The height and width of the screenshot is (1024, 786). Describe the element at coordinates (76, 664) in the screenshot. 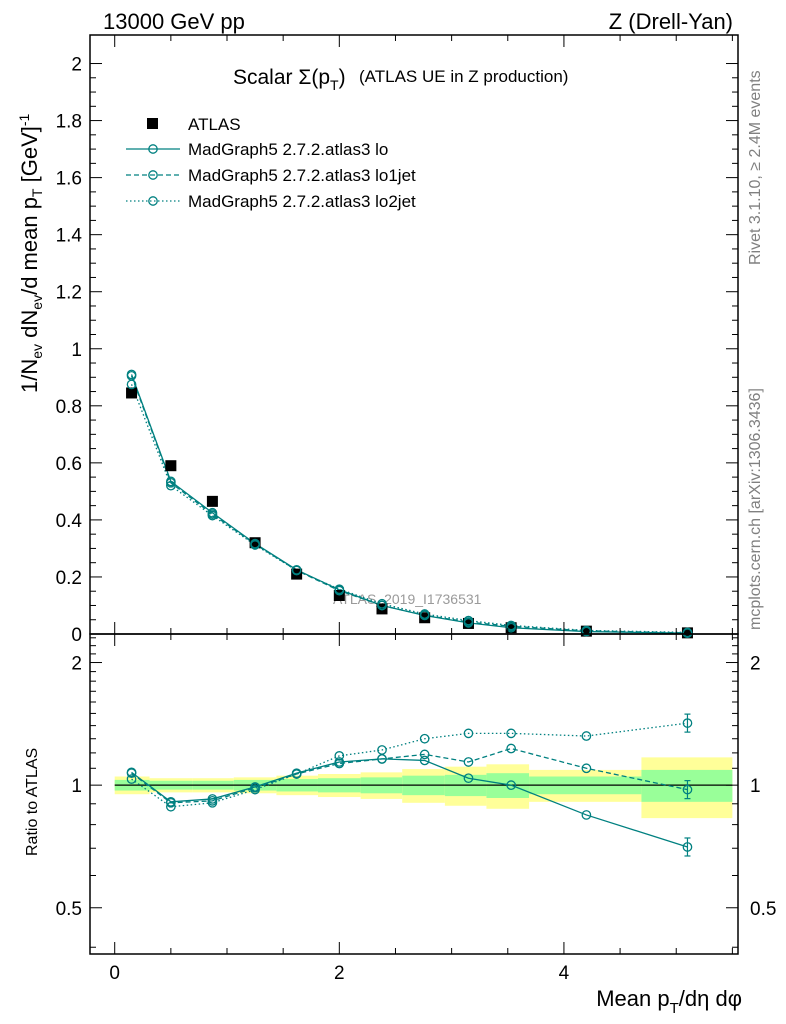

I see `ratio-ytick-label: 2` at that location.